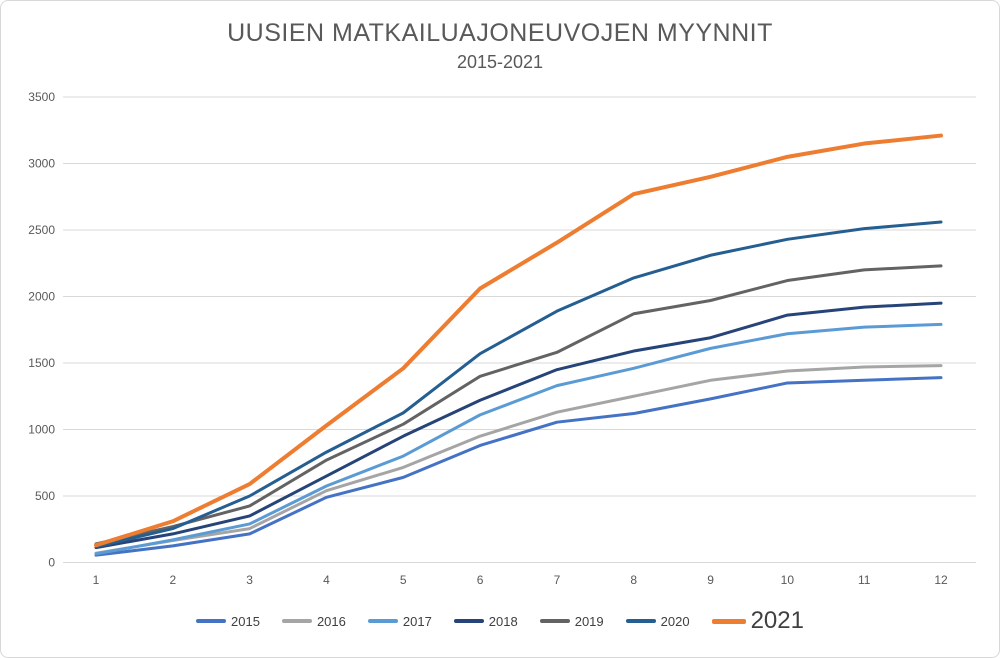 Image resolution: width=1000 pixels, height=658 pixels. Describe the element at coordinates (500, 33) in the screenshot. I see `chart-title: UUSIEN MATKAILUAJONEUVOJEN MYYNNIT` at that location.